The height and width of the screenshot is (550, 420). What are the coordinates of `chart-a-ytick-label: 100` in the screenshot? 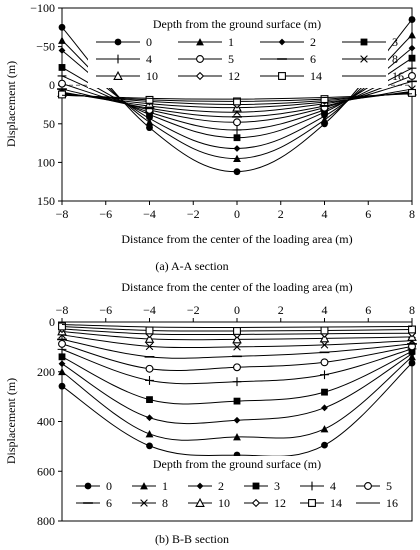 It's located at (46, 162).